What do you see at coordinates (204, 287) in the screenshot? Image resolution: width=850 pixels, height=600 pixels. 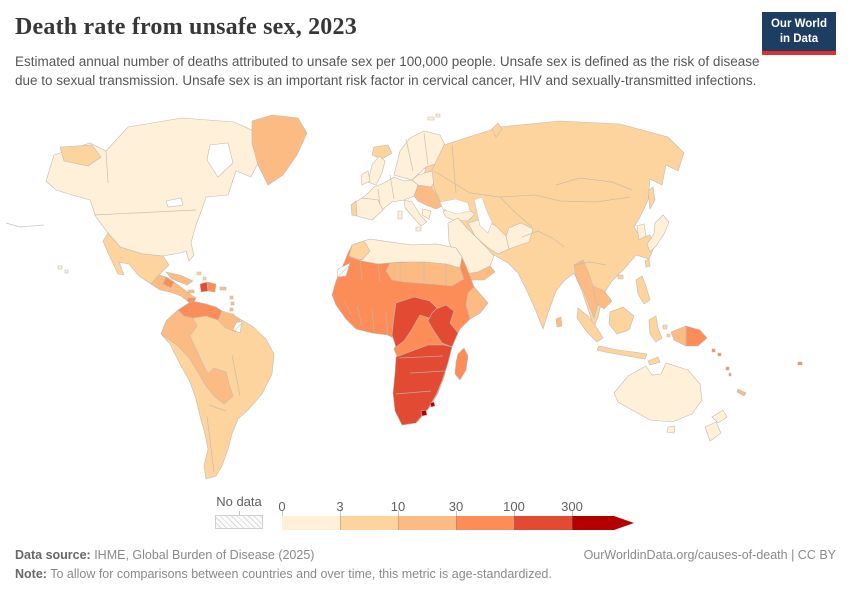 I see `region-haiti` at bounding box center [204, 287].